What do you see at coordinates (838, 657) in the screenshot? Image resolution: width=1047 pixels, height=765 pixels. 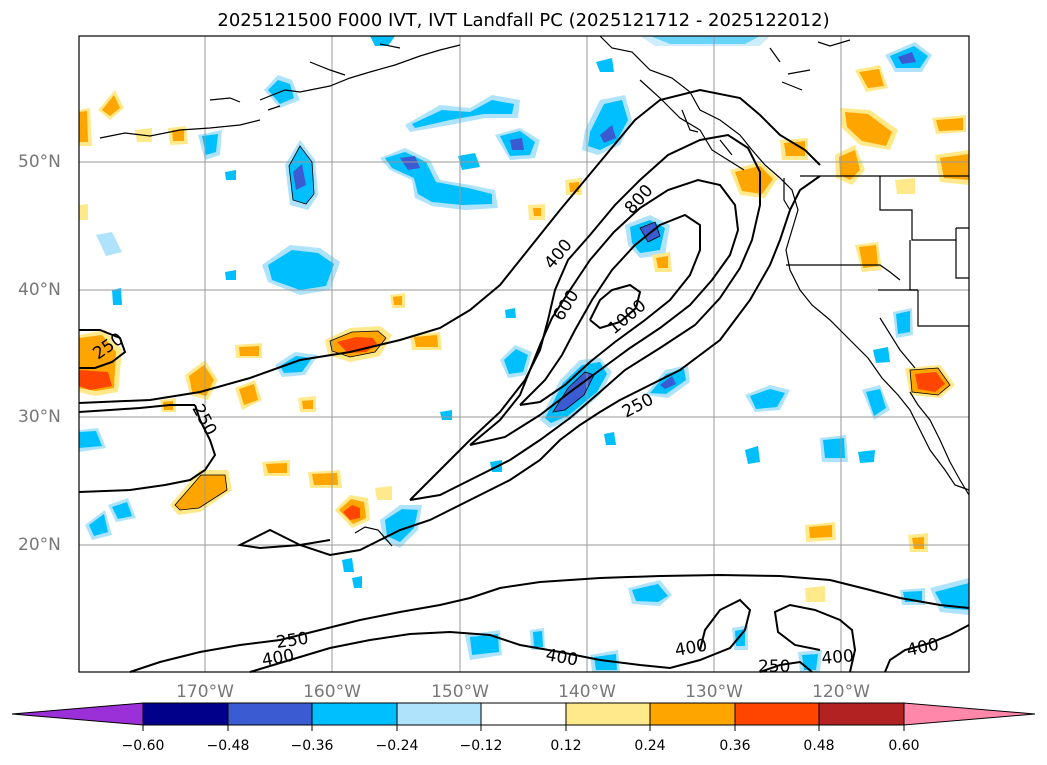 I see `contour-label: 400` at bounding box center [838, 657].